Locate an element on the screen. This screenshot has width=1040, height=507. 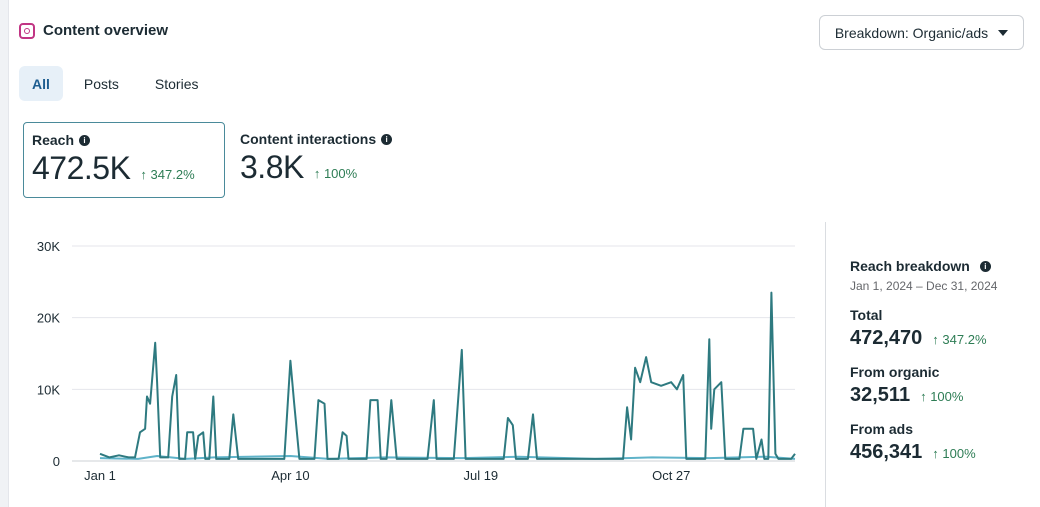
metric-value: 3.8K is located at coordinates (272, 167).